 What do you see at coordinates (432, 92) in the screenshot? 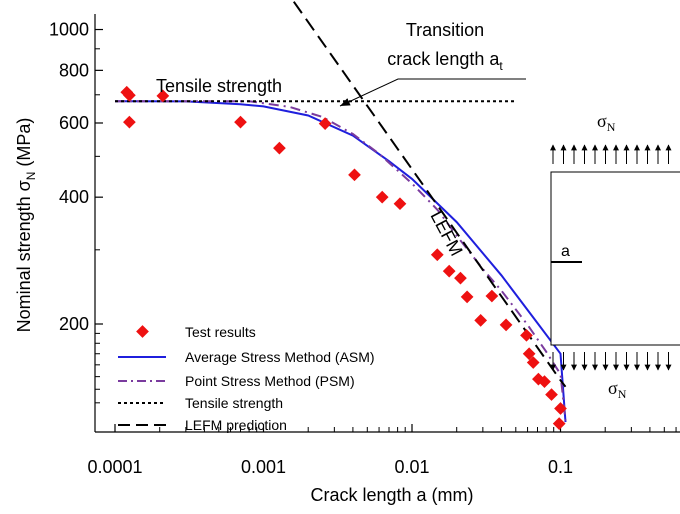
I see `transition-leader-line` at bounding box center [432, 92].